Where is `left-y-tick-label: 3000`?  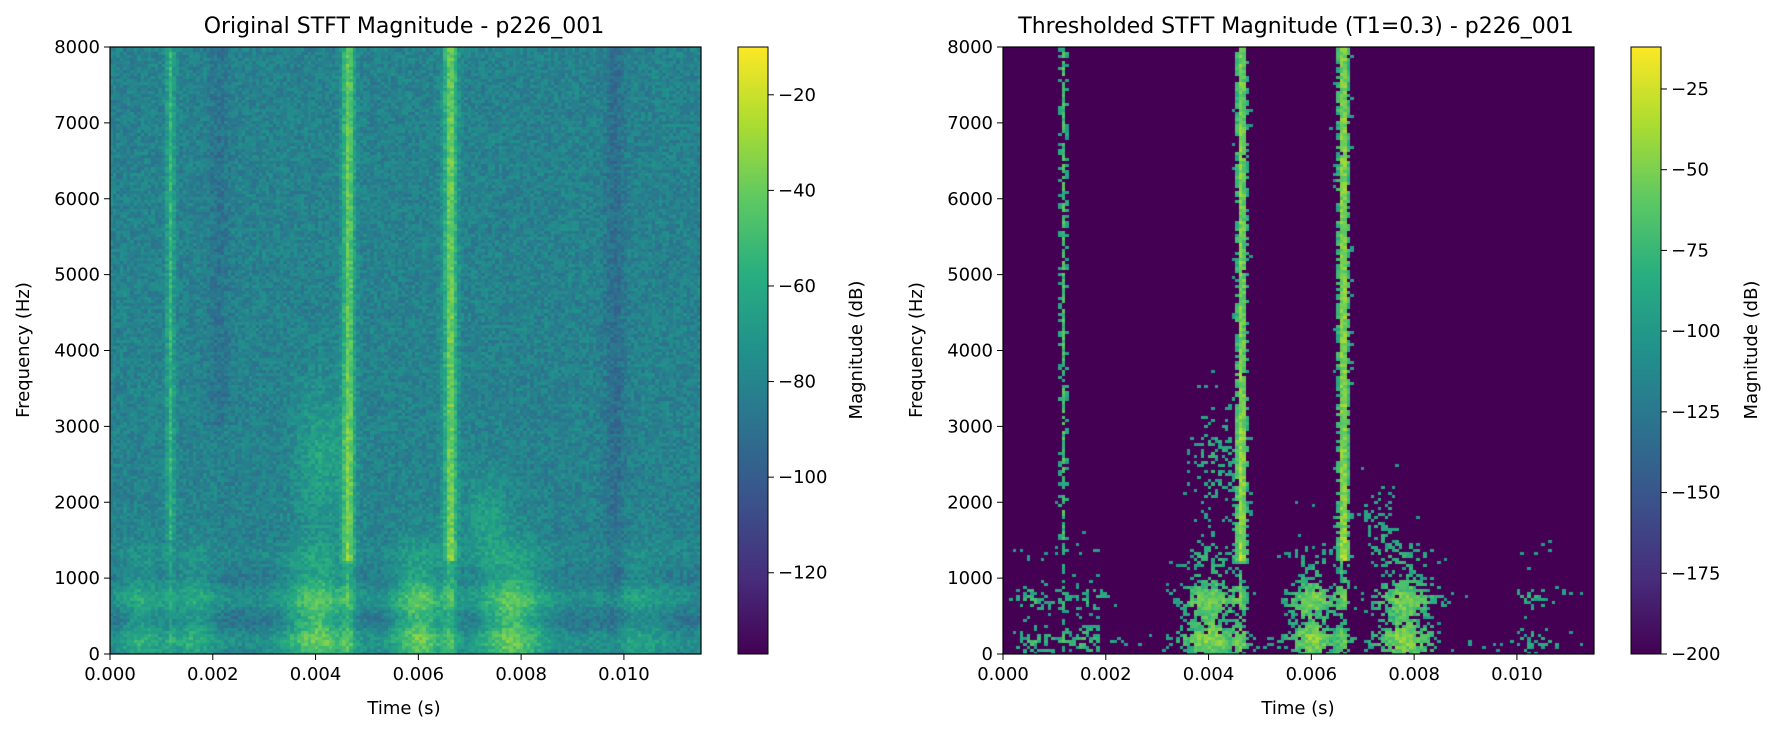
left-y-tick-label: 3000 is located at coordinates (77, 426).